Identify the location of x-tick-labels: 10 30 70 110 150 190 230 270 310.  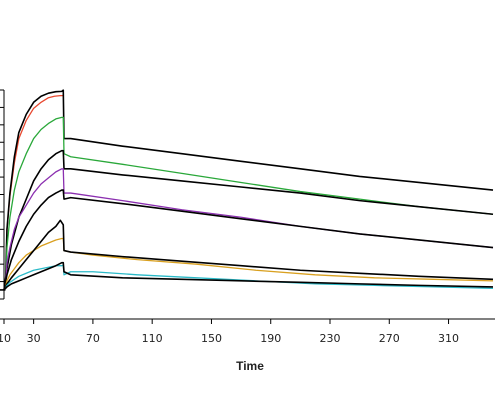
(229, 332).